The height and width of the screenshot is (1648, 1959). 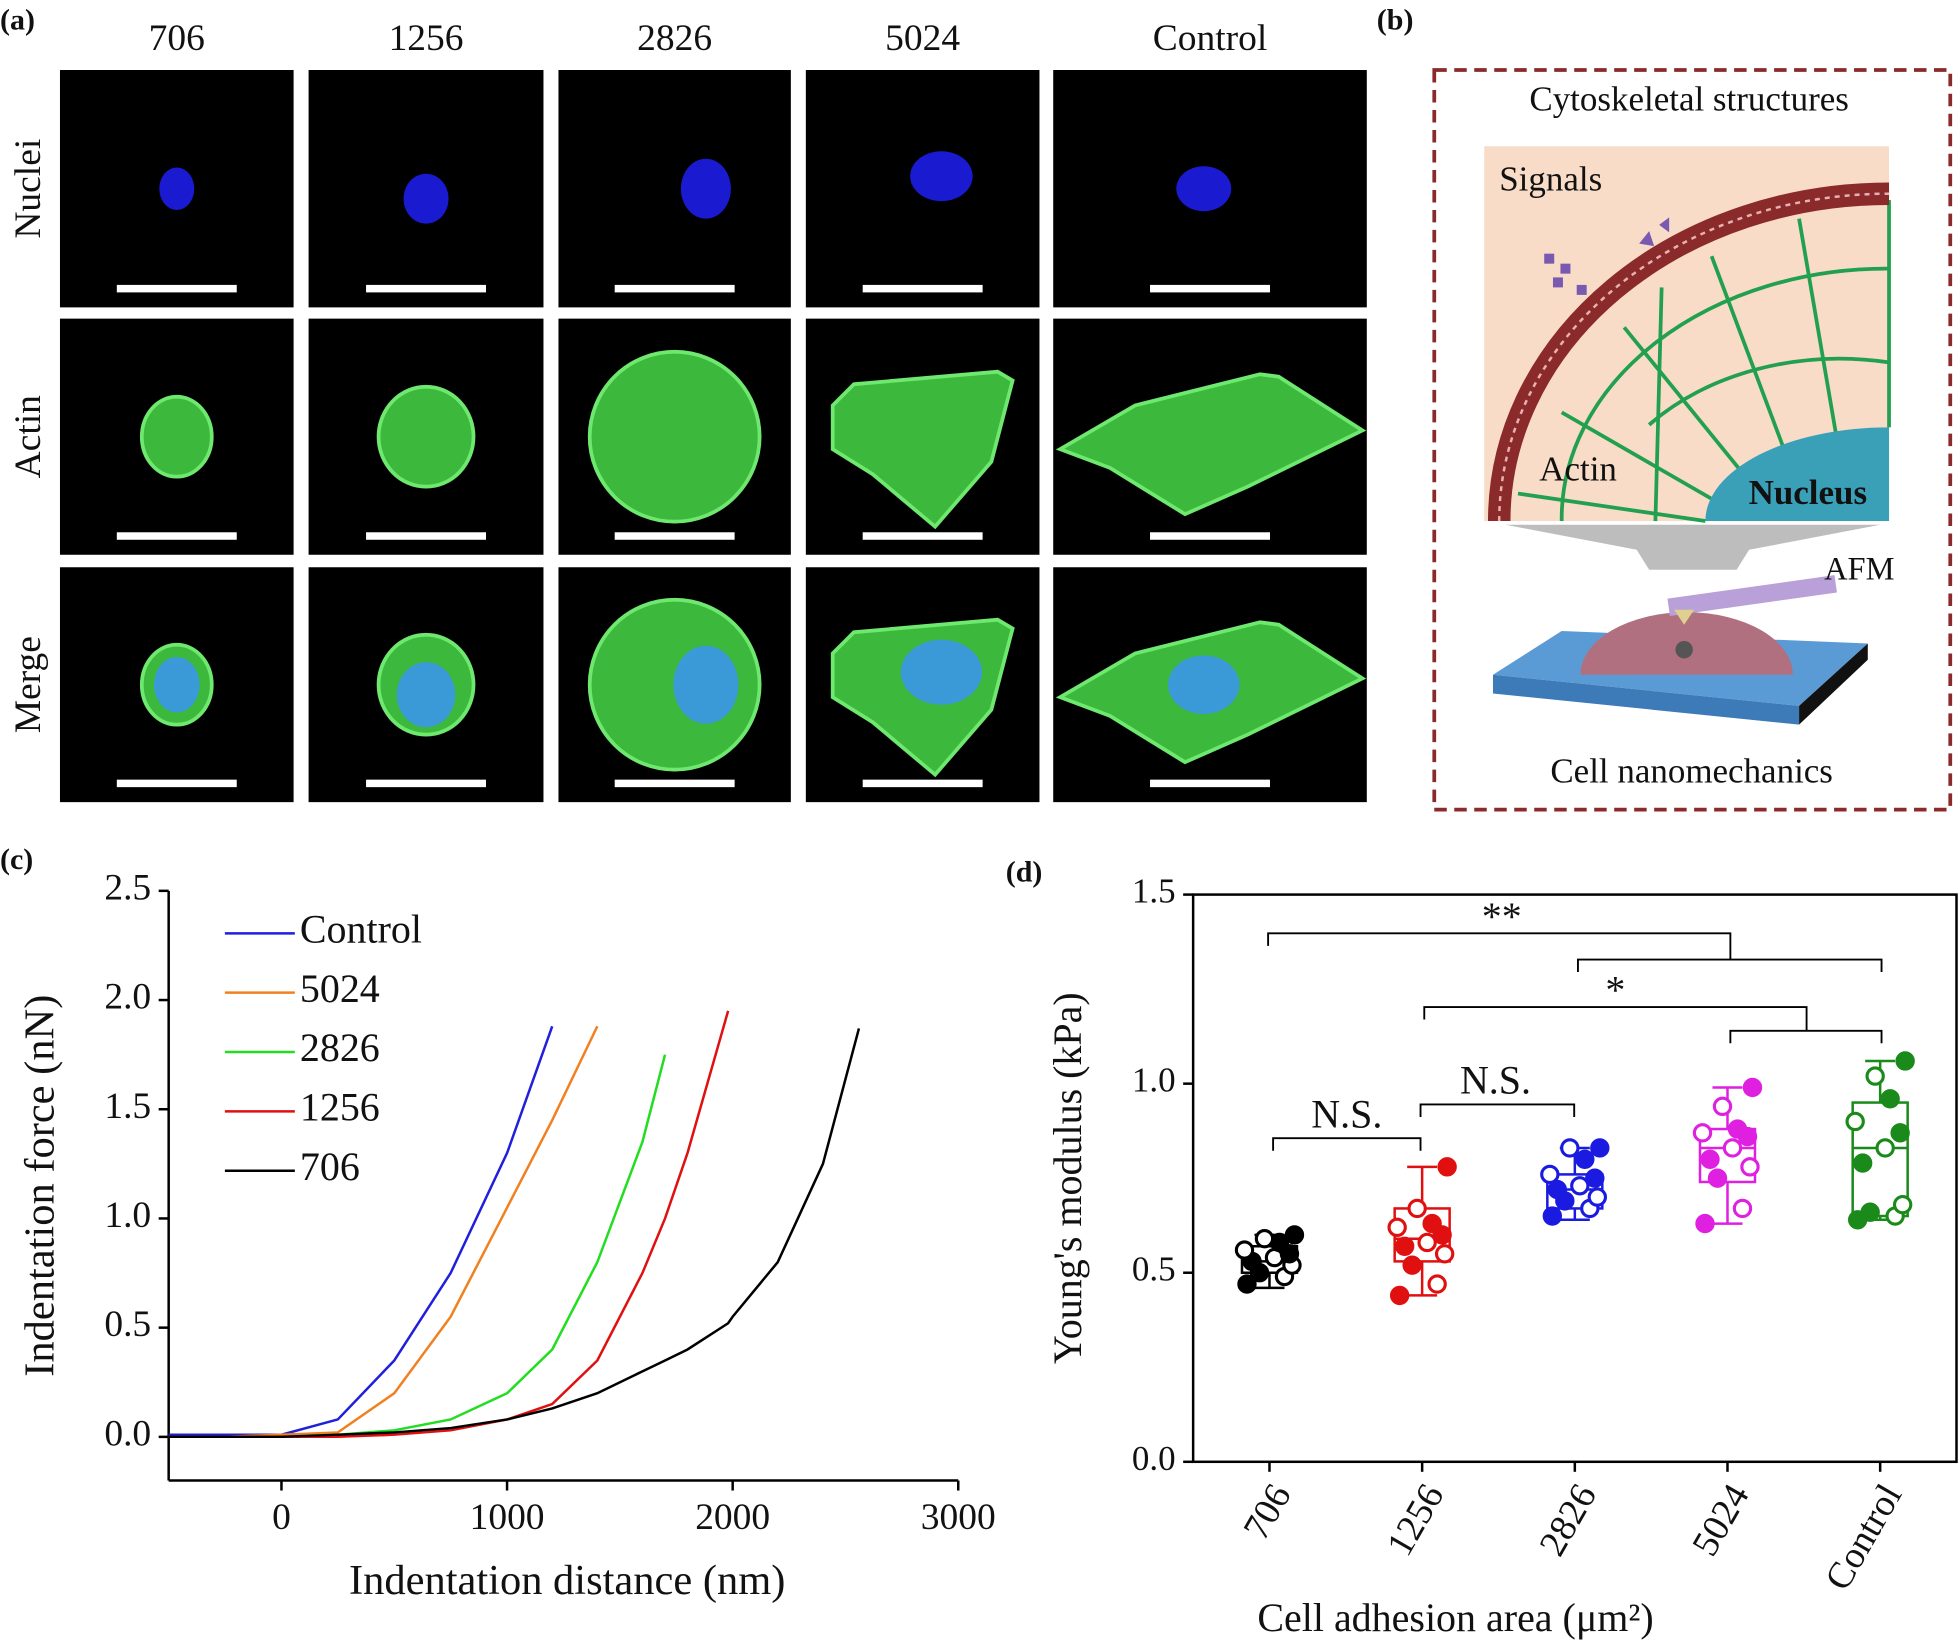 I want to click on column-label: 5024, so click(x=922, y=38).